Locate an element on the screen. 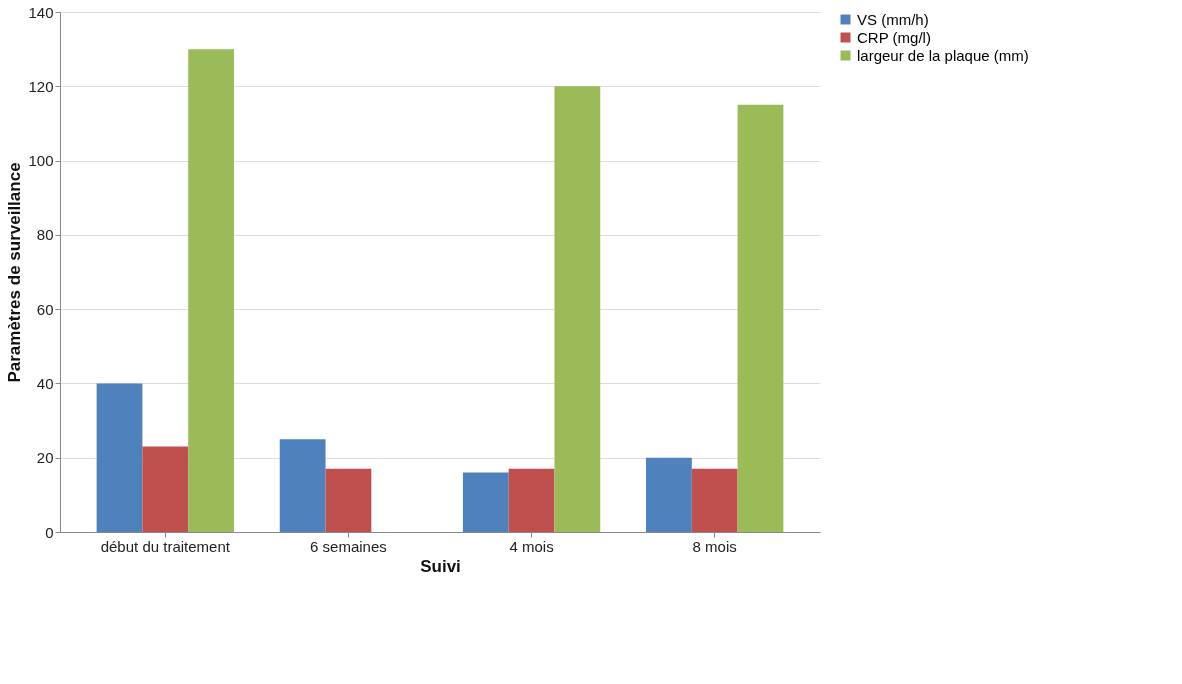 The image size is (1182, 684). legend-label: CRP (mg/l) is located at coordinates (894, 37).